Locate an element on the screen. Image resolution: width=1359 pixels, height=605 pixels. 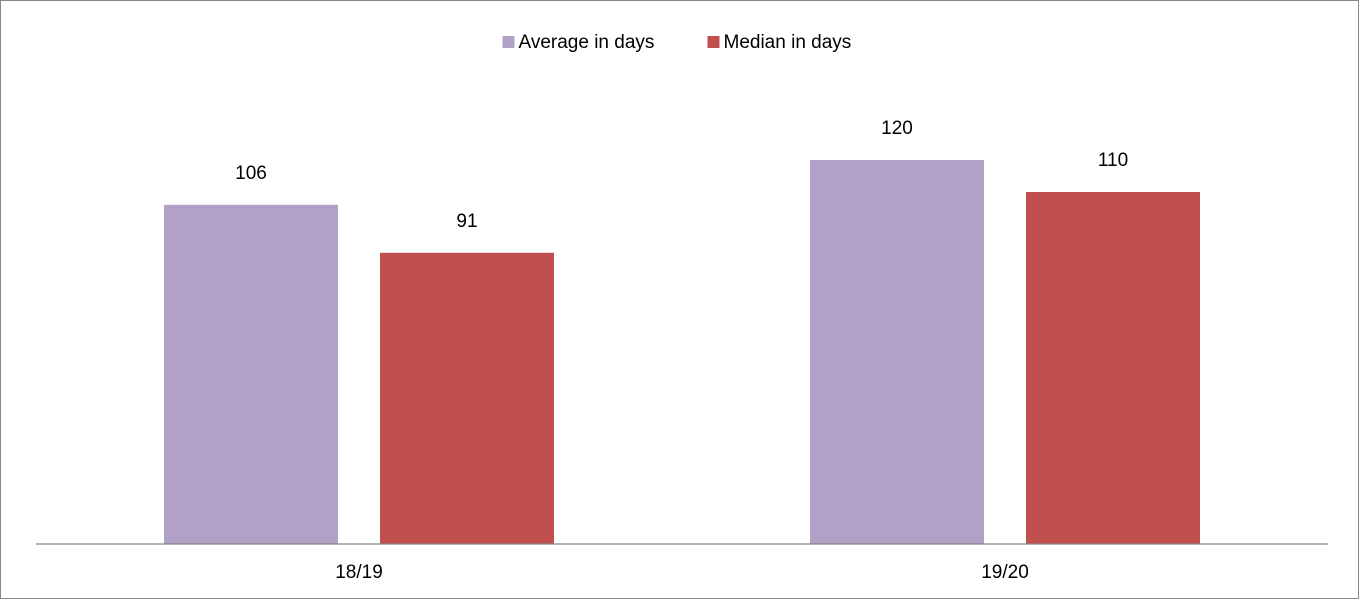
data-label: 106 is located at coordinates (251, 173).